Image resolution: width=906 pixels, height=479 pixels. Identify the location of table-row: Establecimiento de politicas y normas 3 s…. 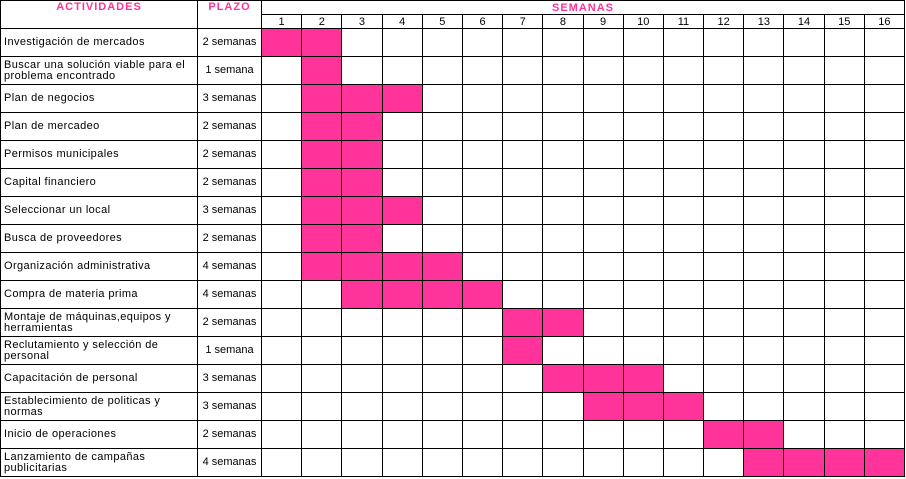
(453, 406).